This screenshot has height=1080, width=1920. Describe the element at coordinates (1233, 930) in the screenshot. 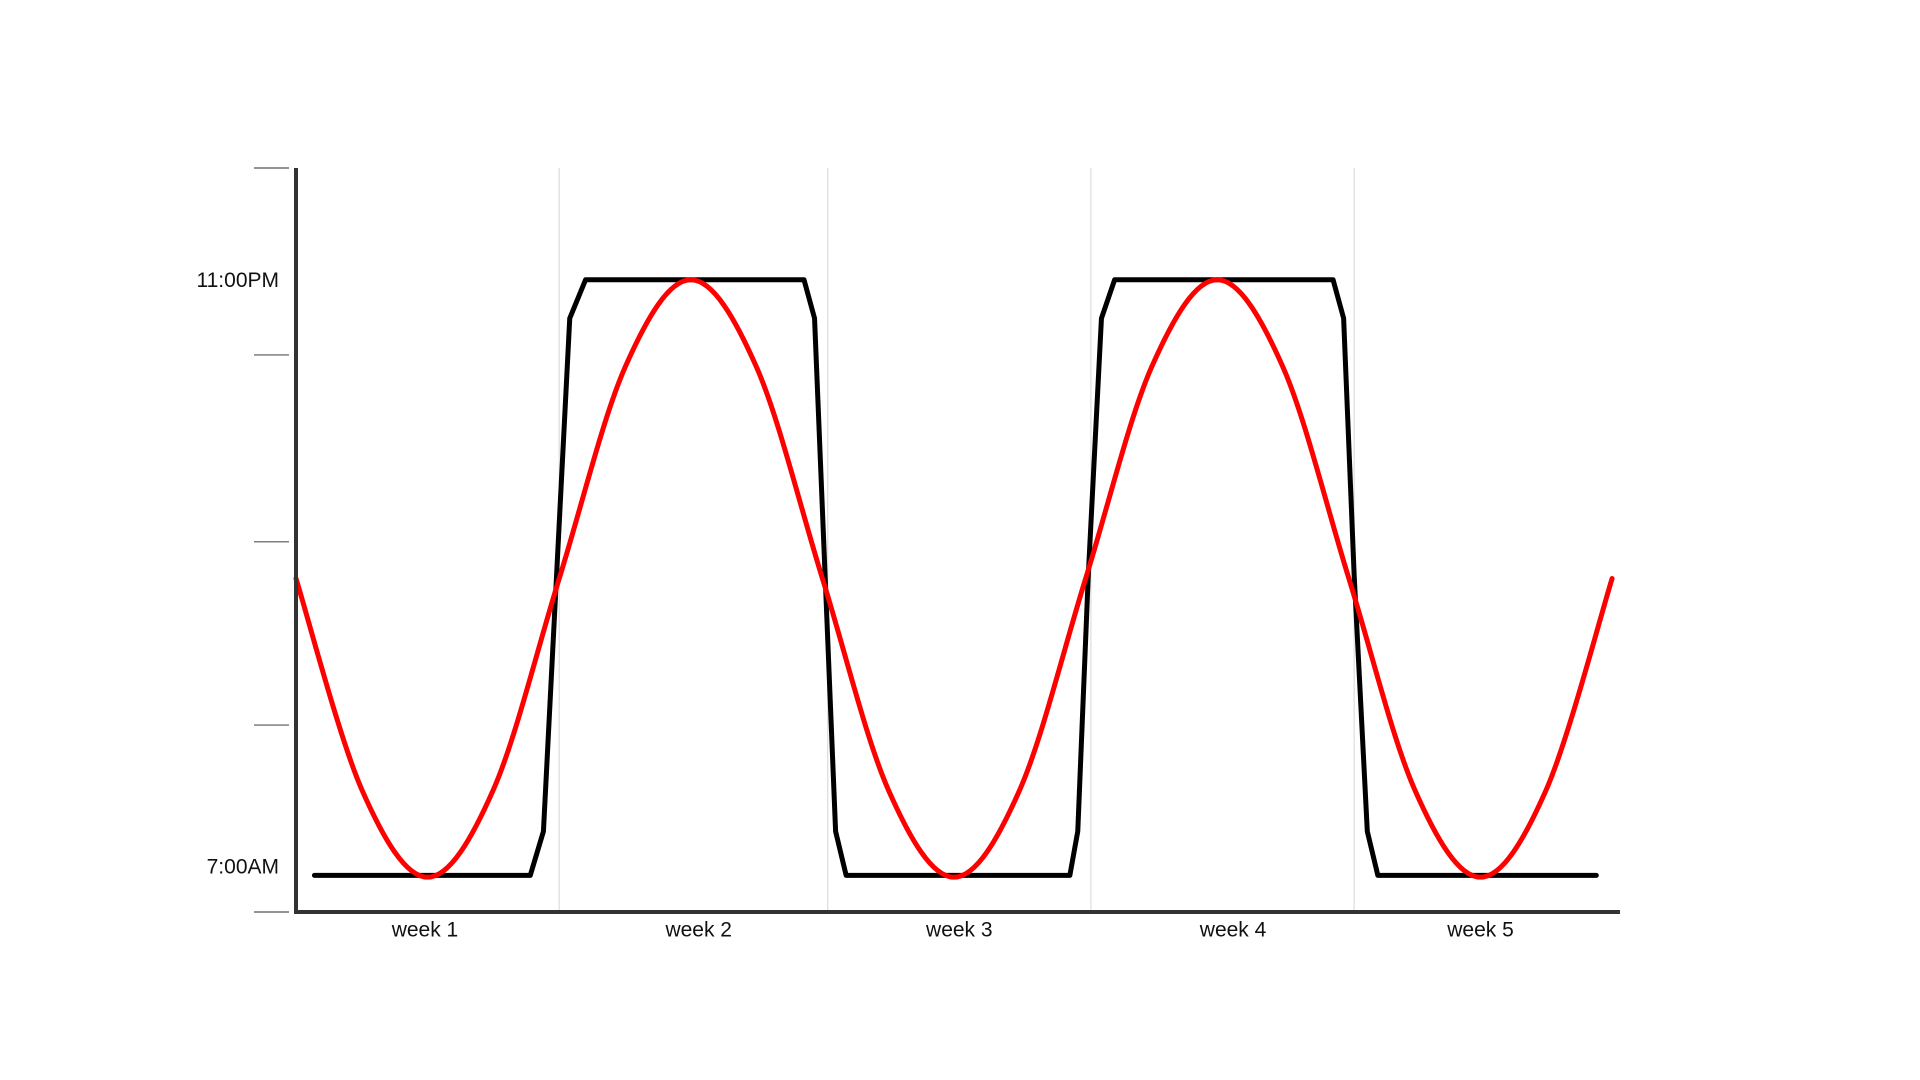

I see `x-tick-label: week 4` at that location.